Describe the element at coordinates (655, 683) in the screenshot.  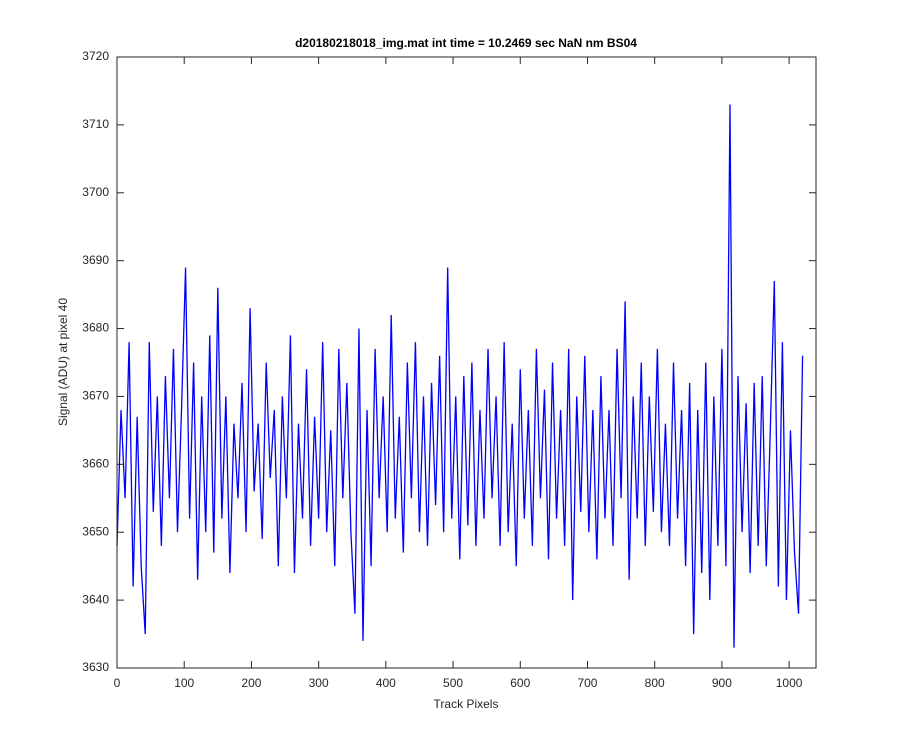
I see `x-tick-label: 800` at that location.